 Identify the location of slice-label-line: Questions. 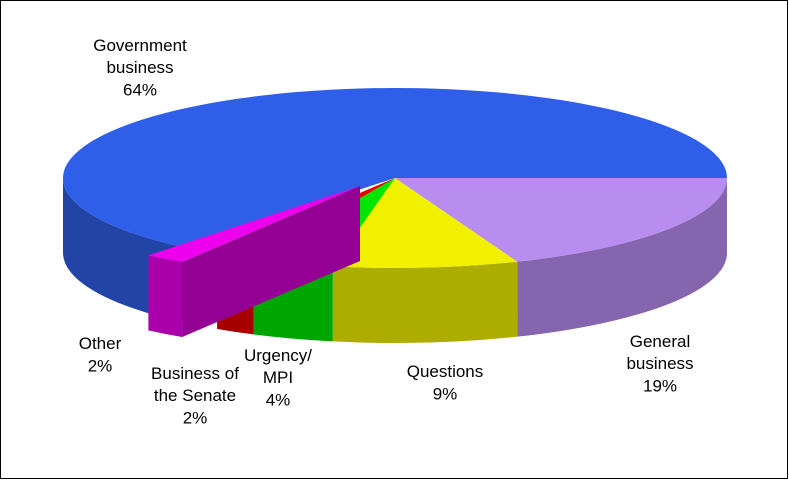
(445, 371).